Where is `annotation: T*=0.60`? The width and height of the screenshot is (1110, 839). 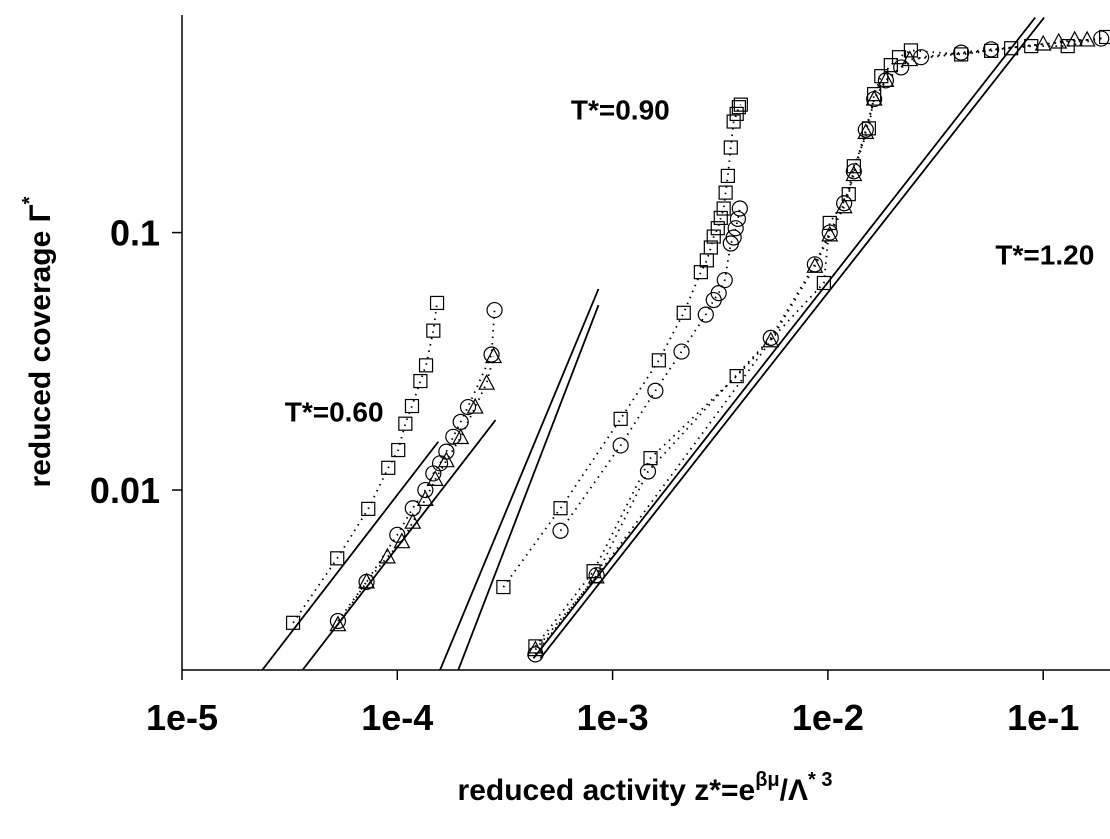
annotation: T*=0.60 is located at coordinates (334, 411).